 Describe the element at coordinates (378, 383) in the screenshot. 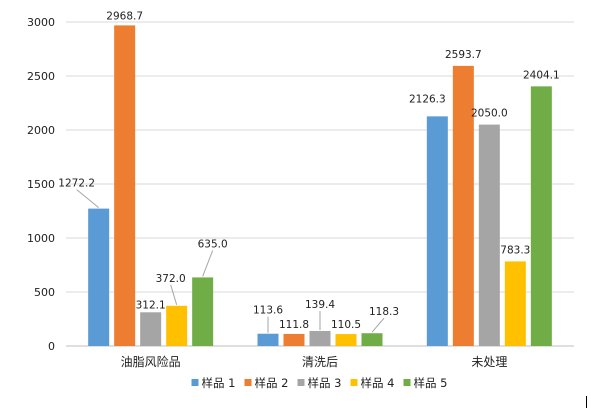

I see `legend-label: 样品 4` at that location.